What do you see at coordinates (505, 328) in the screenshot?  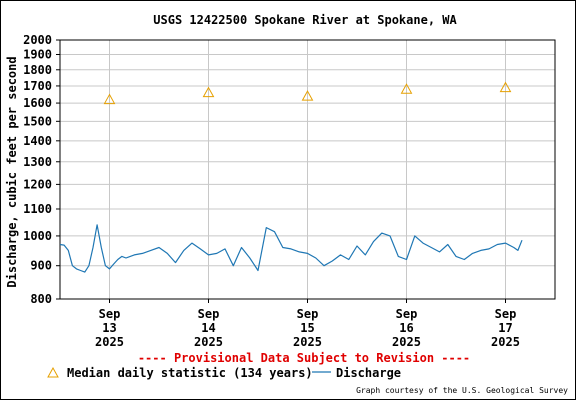 I see `x-tick-label: 17` at bounding box center [505, 328].